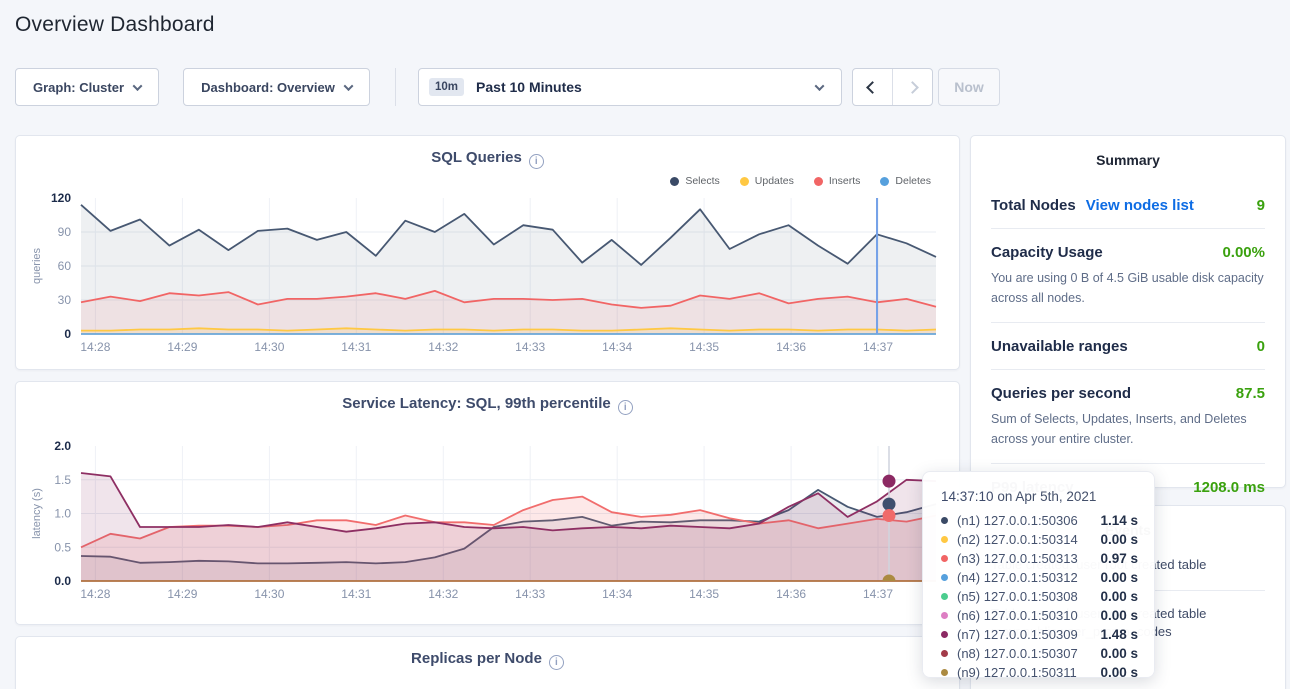  What do you see at coordinates (115, 24) in the screenshot?
I see `page-title: Overview Dashboard` at bounding box center [115, 24].